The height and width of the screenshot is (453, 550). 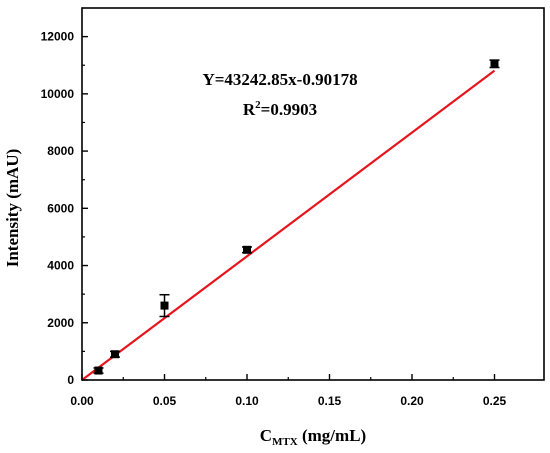 I want to click on x-tick-label: 0.20, so click(x=412, y=401).